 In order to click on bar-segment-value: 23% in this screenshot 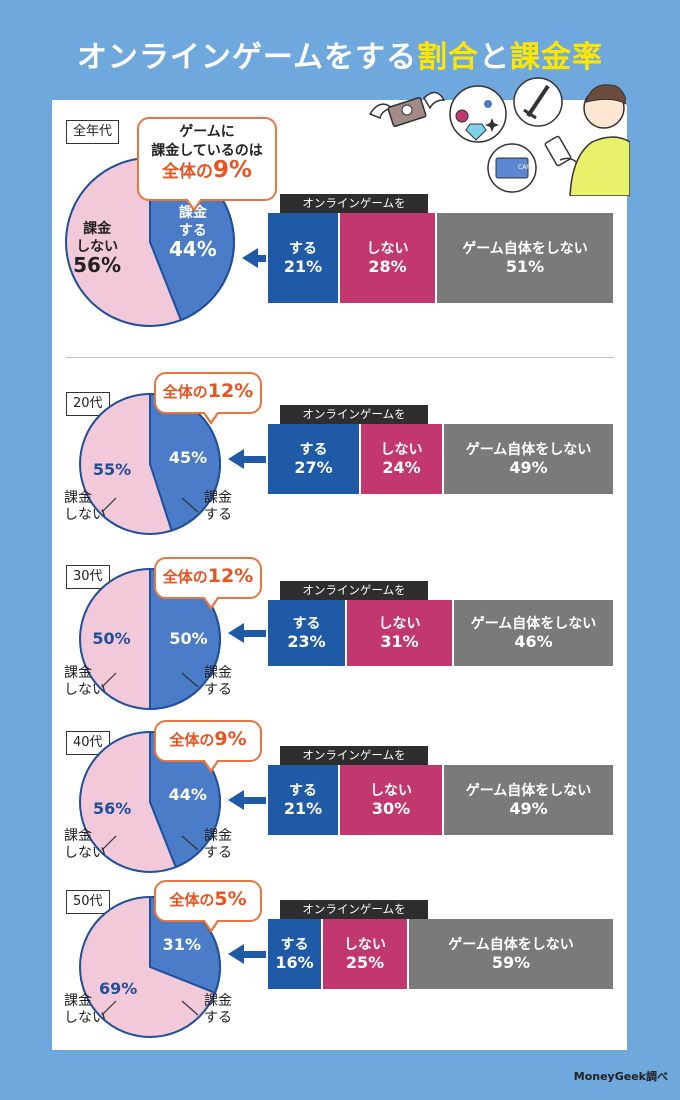, I will do `click(306, 641)`.